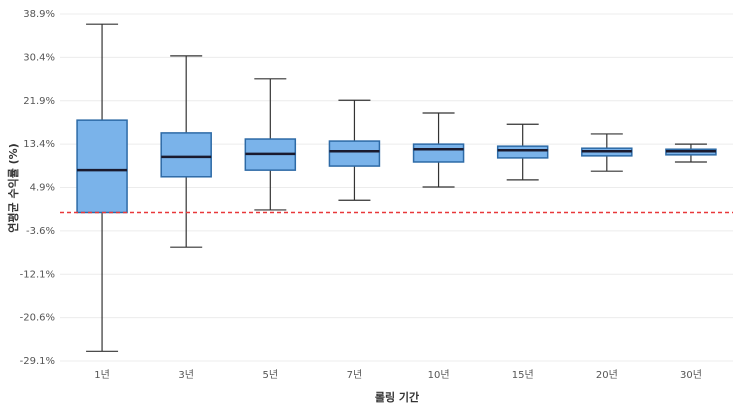 The image size is (743, 414). Describe the element at coordinates (39, 57) in the screenshot. I see `y-tick-label: 30.4%` at that location.